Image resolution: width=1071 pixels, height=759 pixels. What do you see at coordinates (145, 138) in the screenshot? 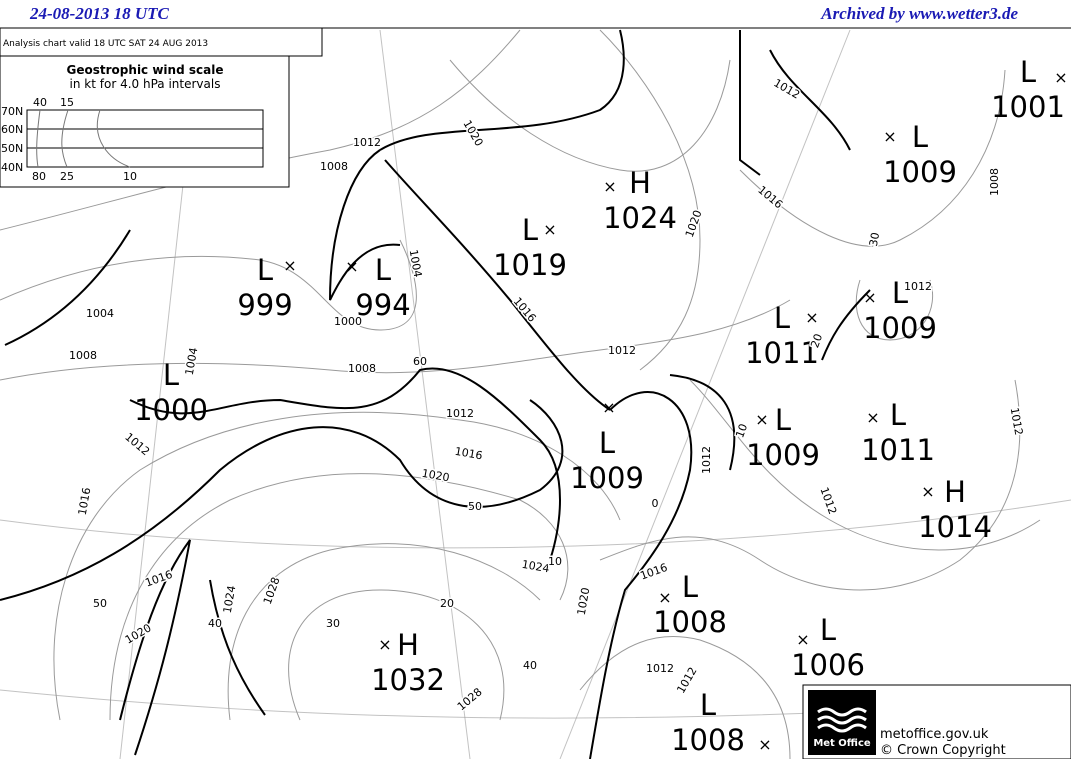
I see `wind-scale-grid` at bounding box center [145, 138].